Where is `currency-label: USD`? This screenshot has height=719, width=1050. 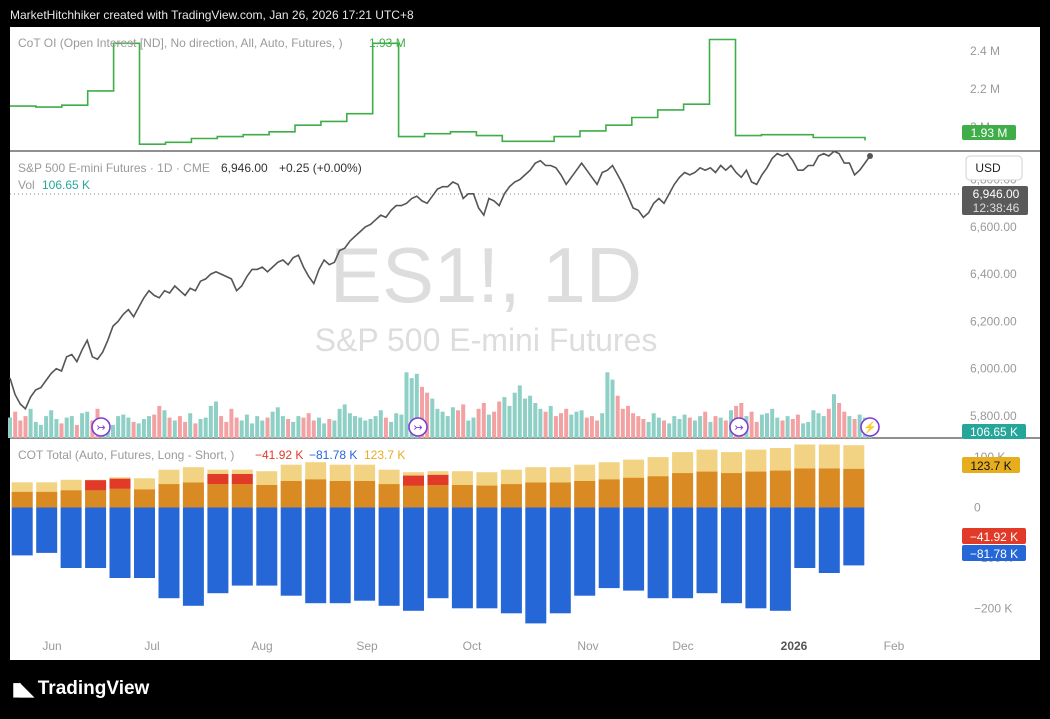
currency-label: USD is located at coordinates (988, 168).